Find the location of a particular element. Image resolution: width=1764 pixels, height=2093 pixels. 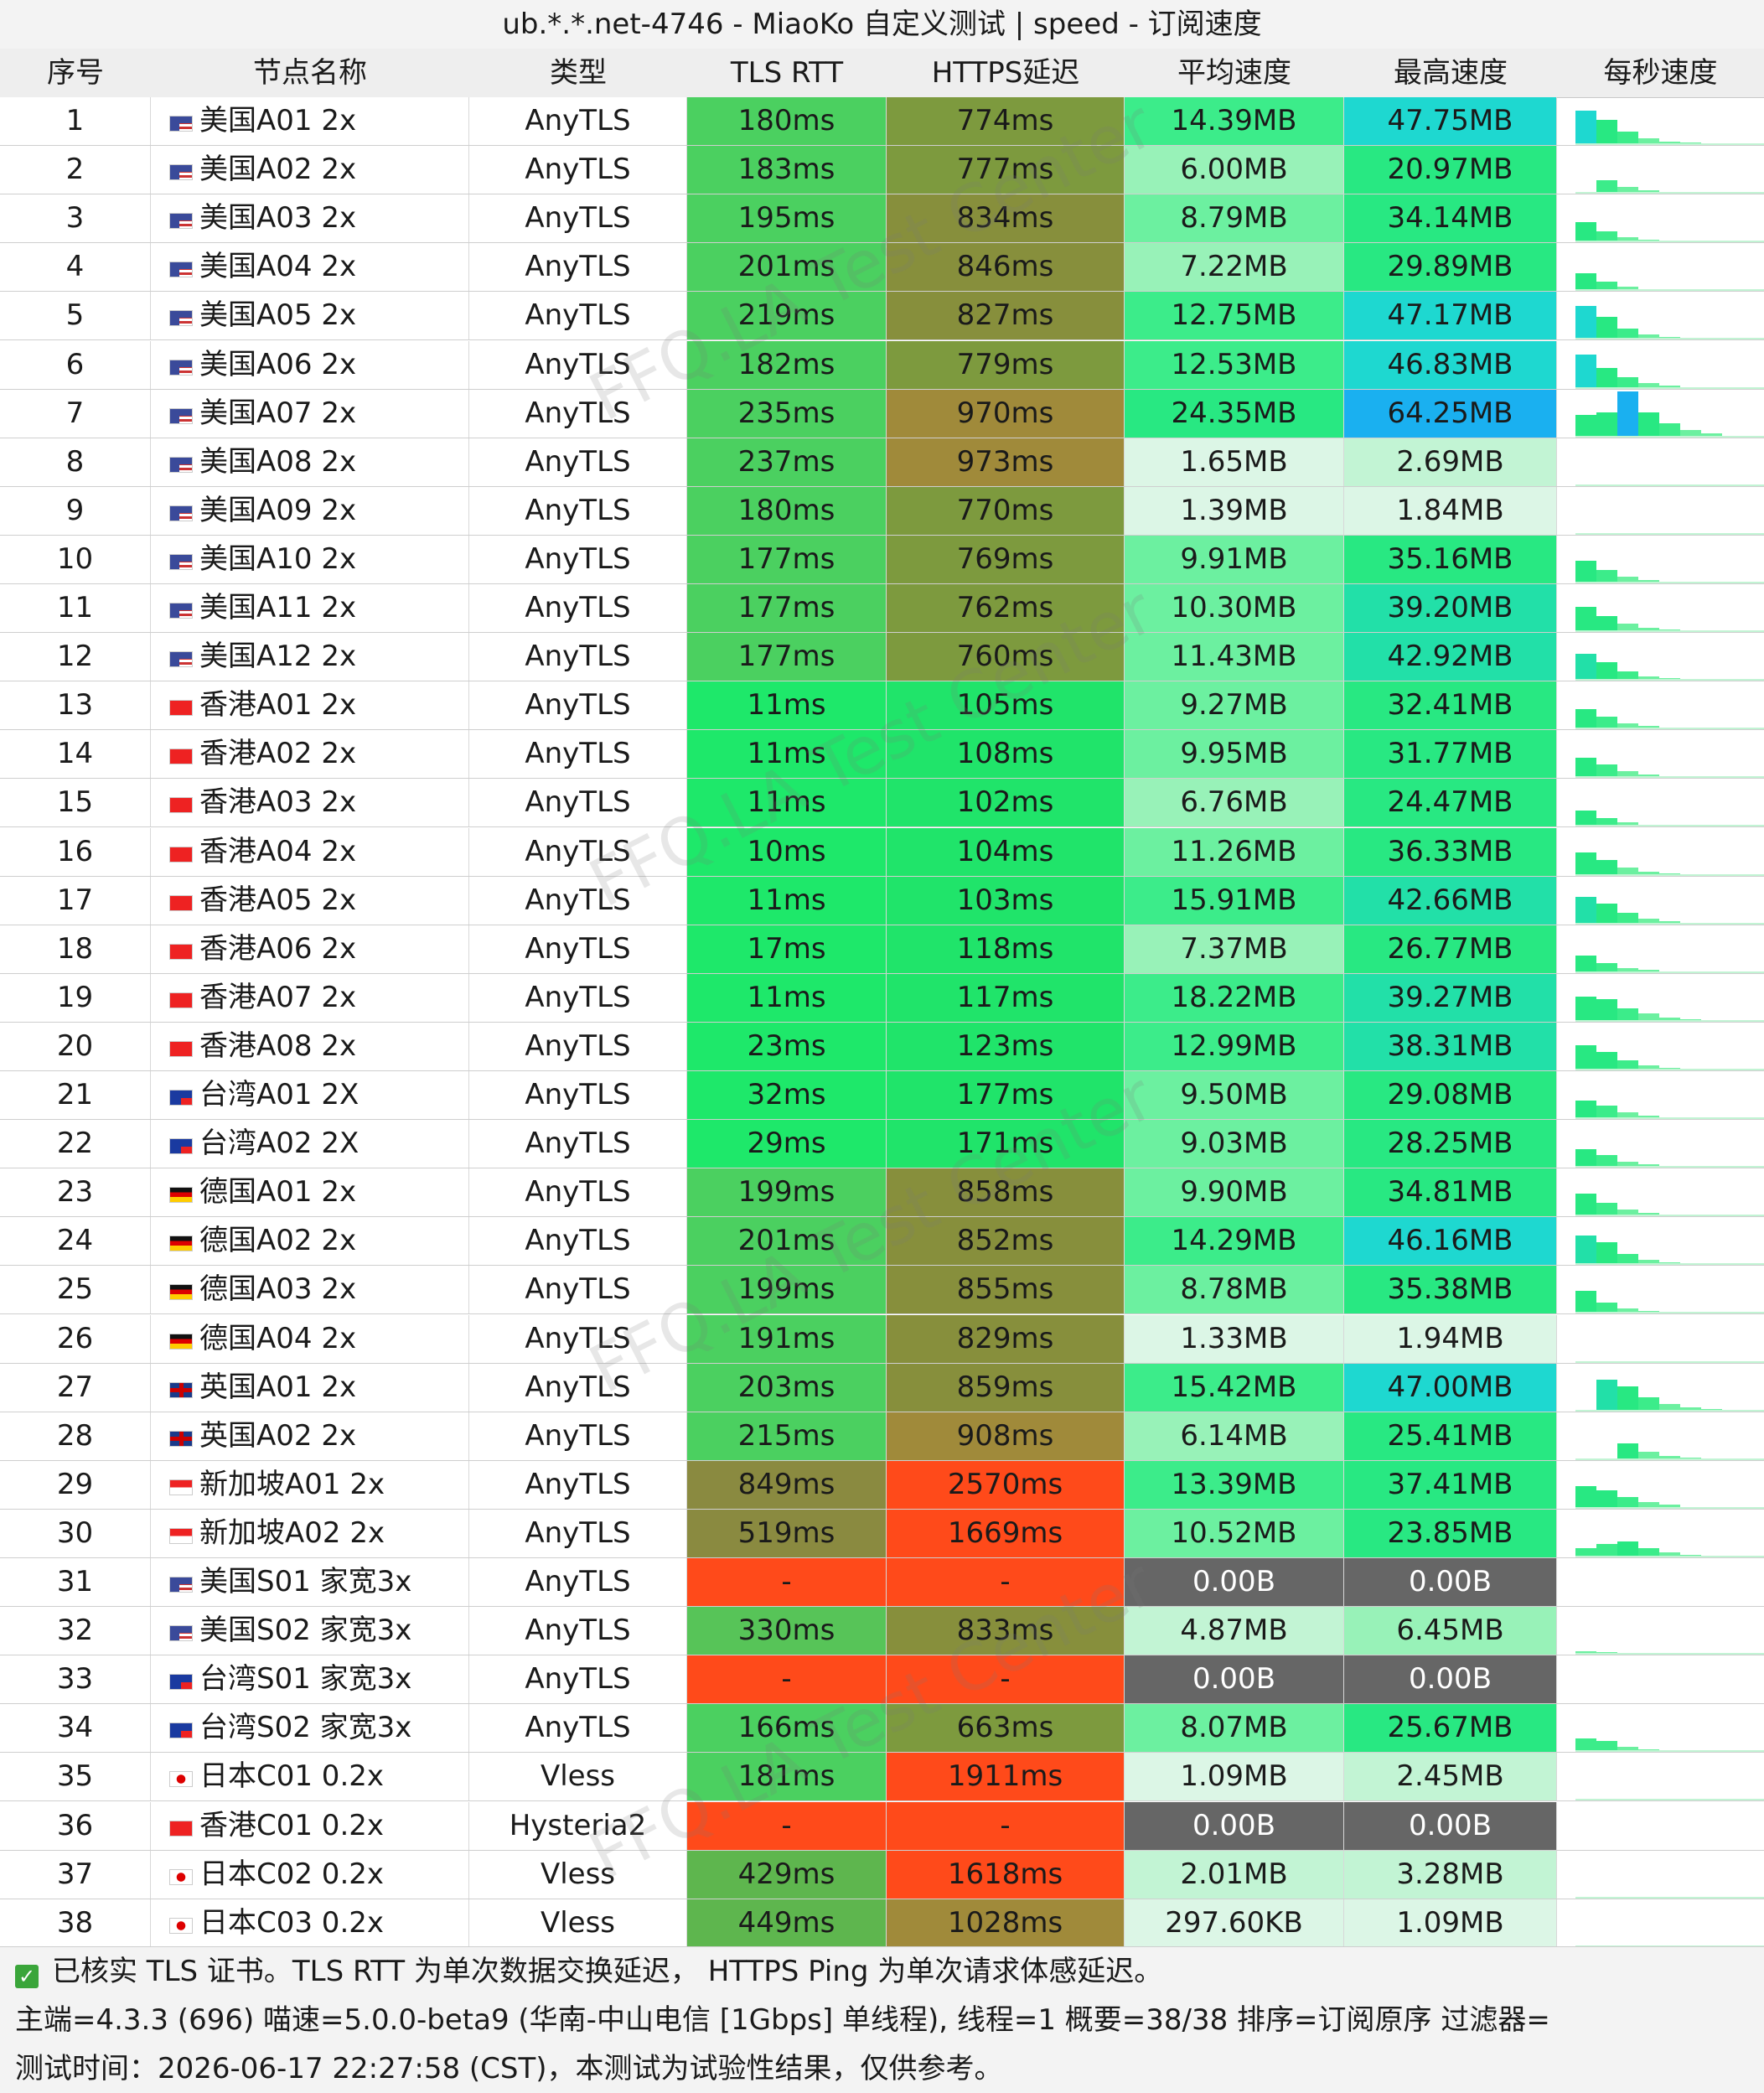

row-https-latency: 859ms is located at coordinates (1006, 1387).